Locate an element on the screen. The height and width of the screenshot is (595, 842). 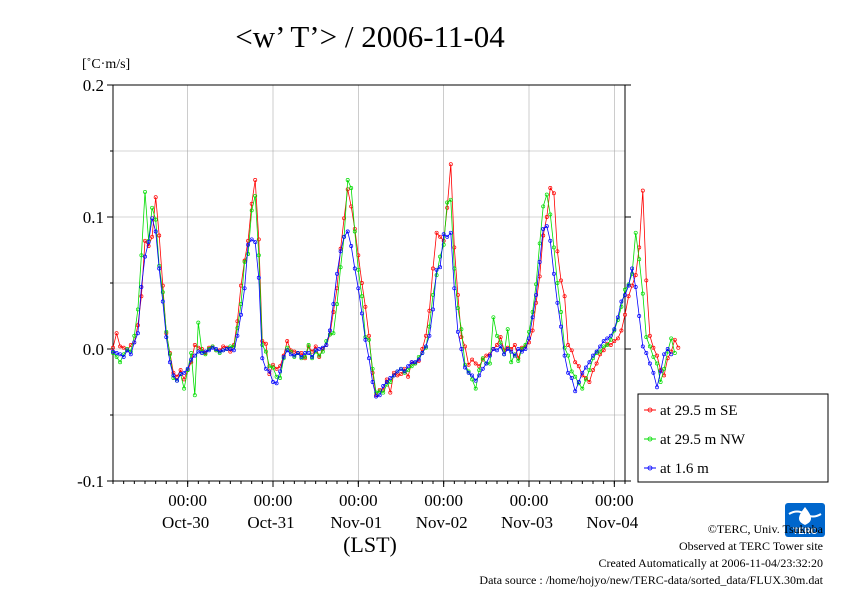
x-axis-label: (LST) is located at coordinates (370, 544).